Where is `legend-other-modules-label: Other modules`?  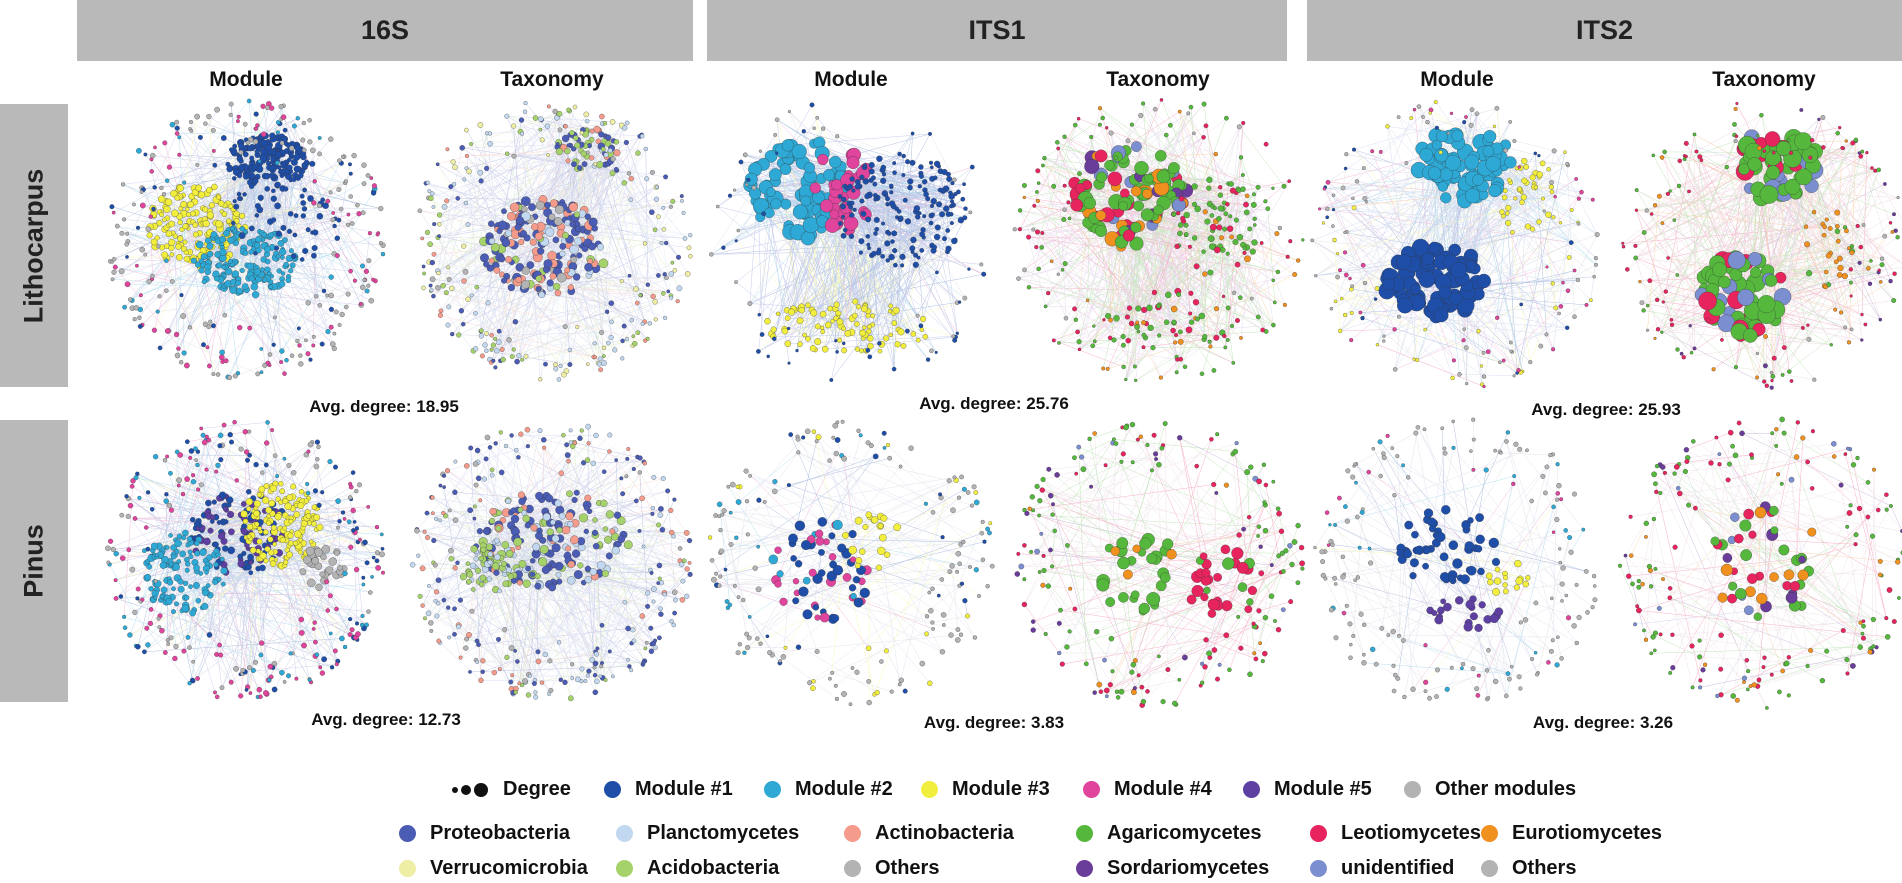
legend-other-modules-label: Other modules is located at coordinates (1506, 789).